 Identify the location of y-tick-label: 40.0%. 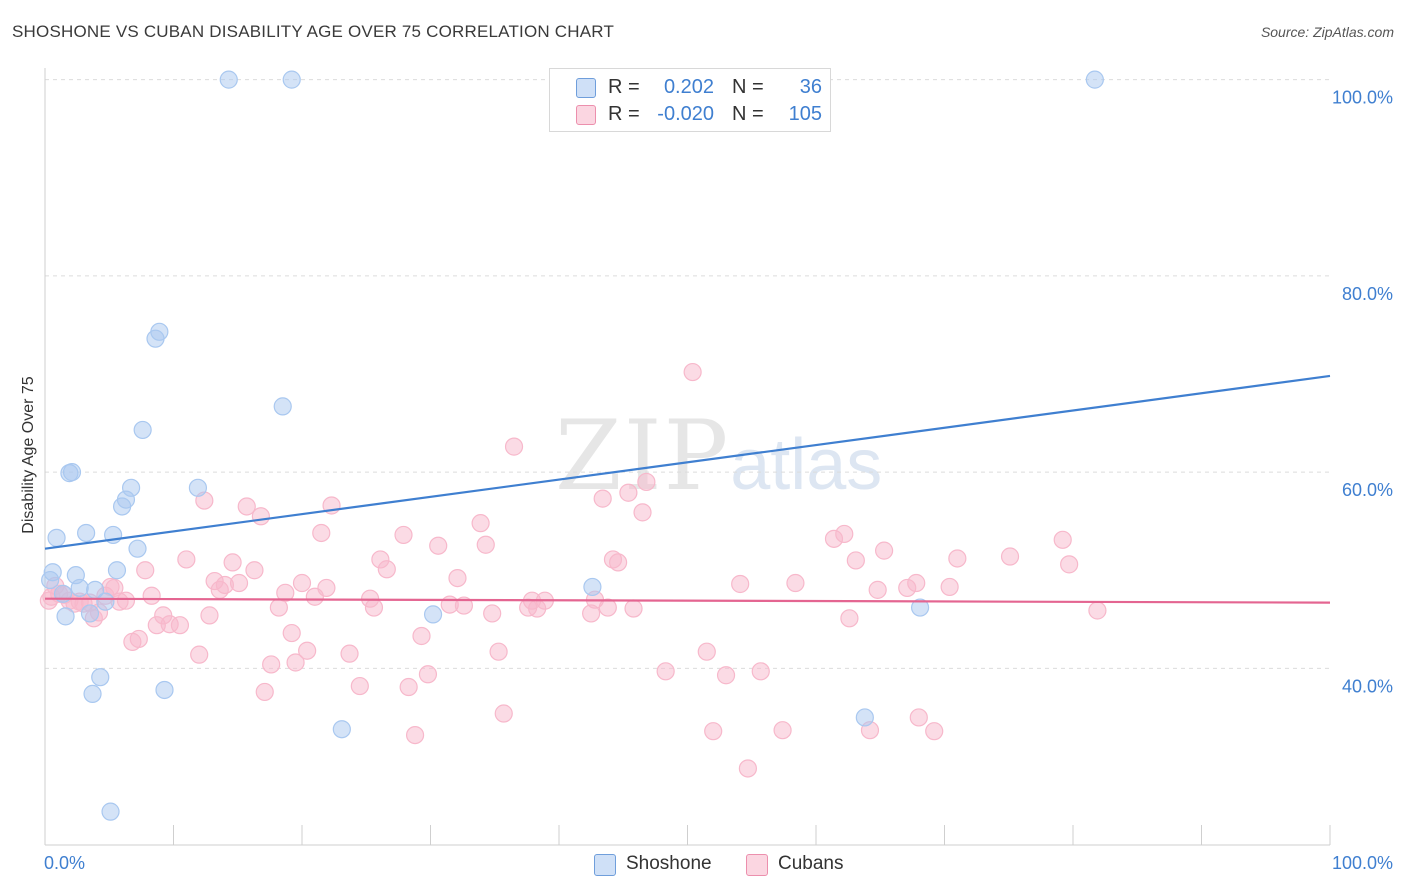
(1367, 686).